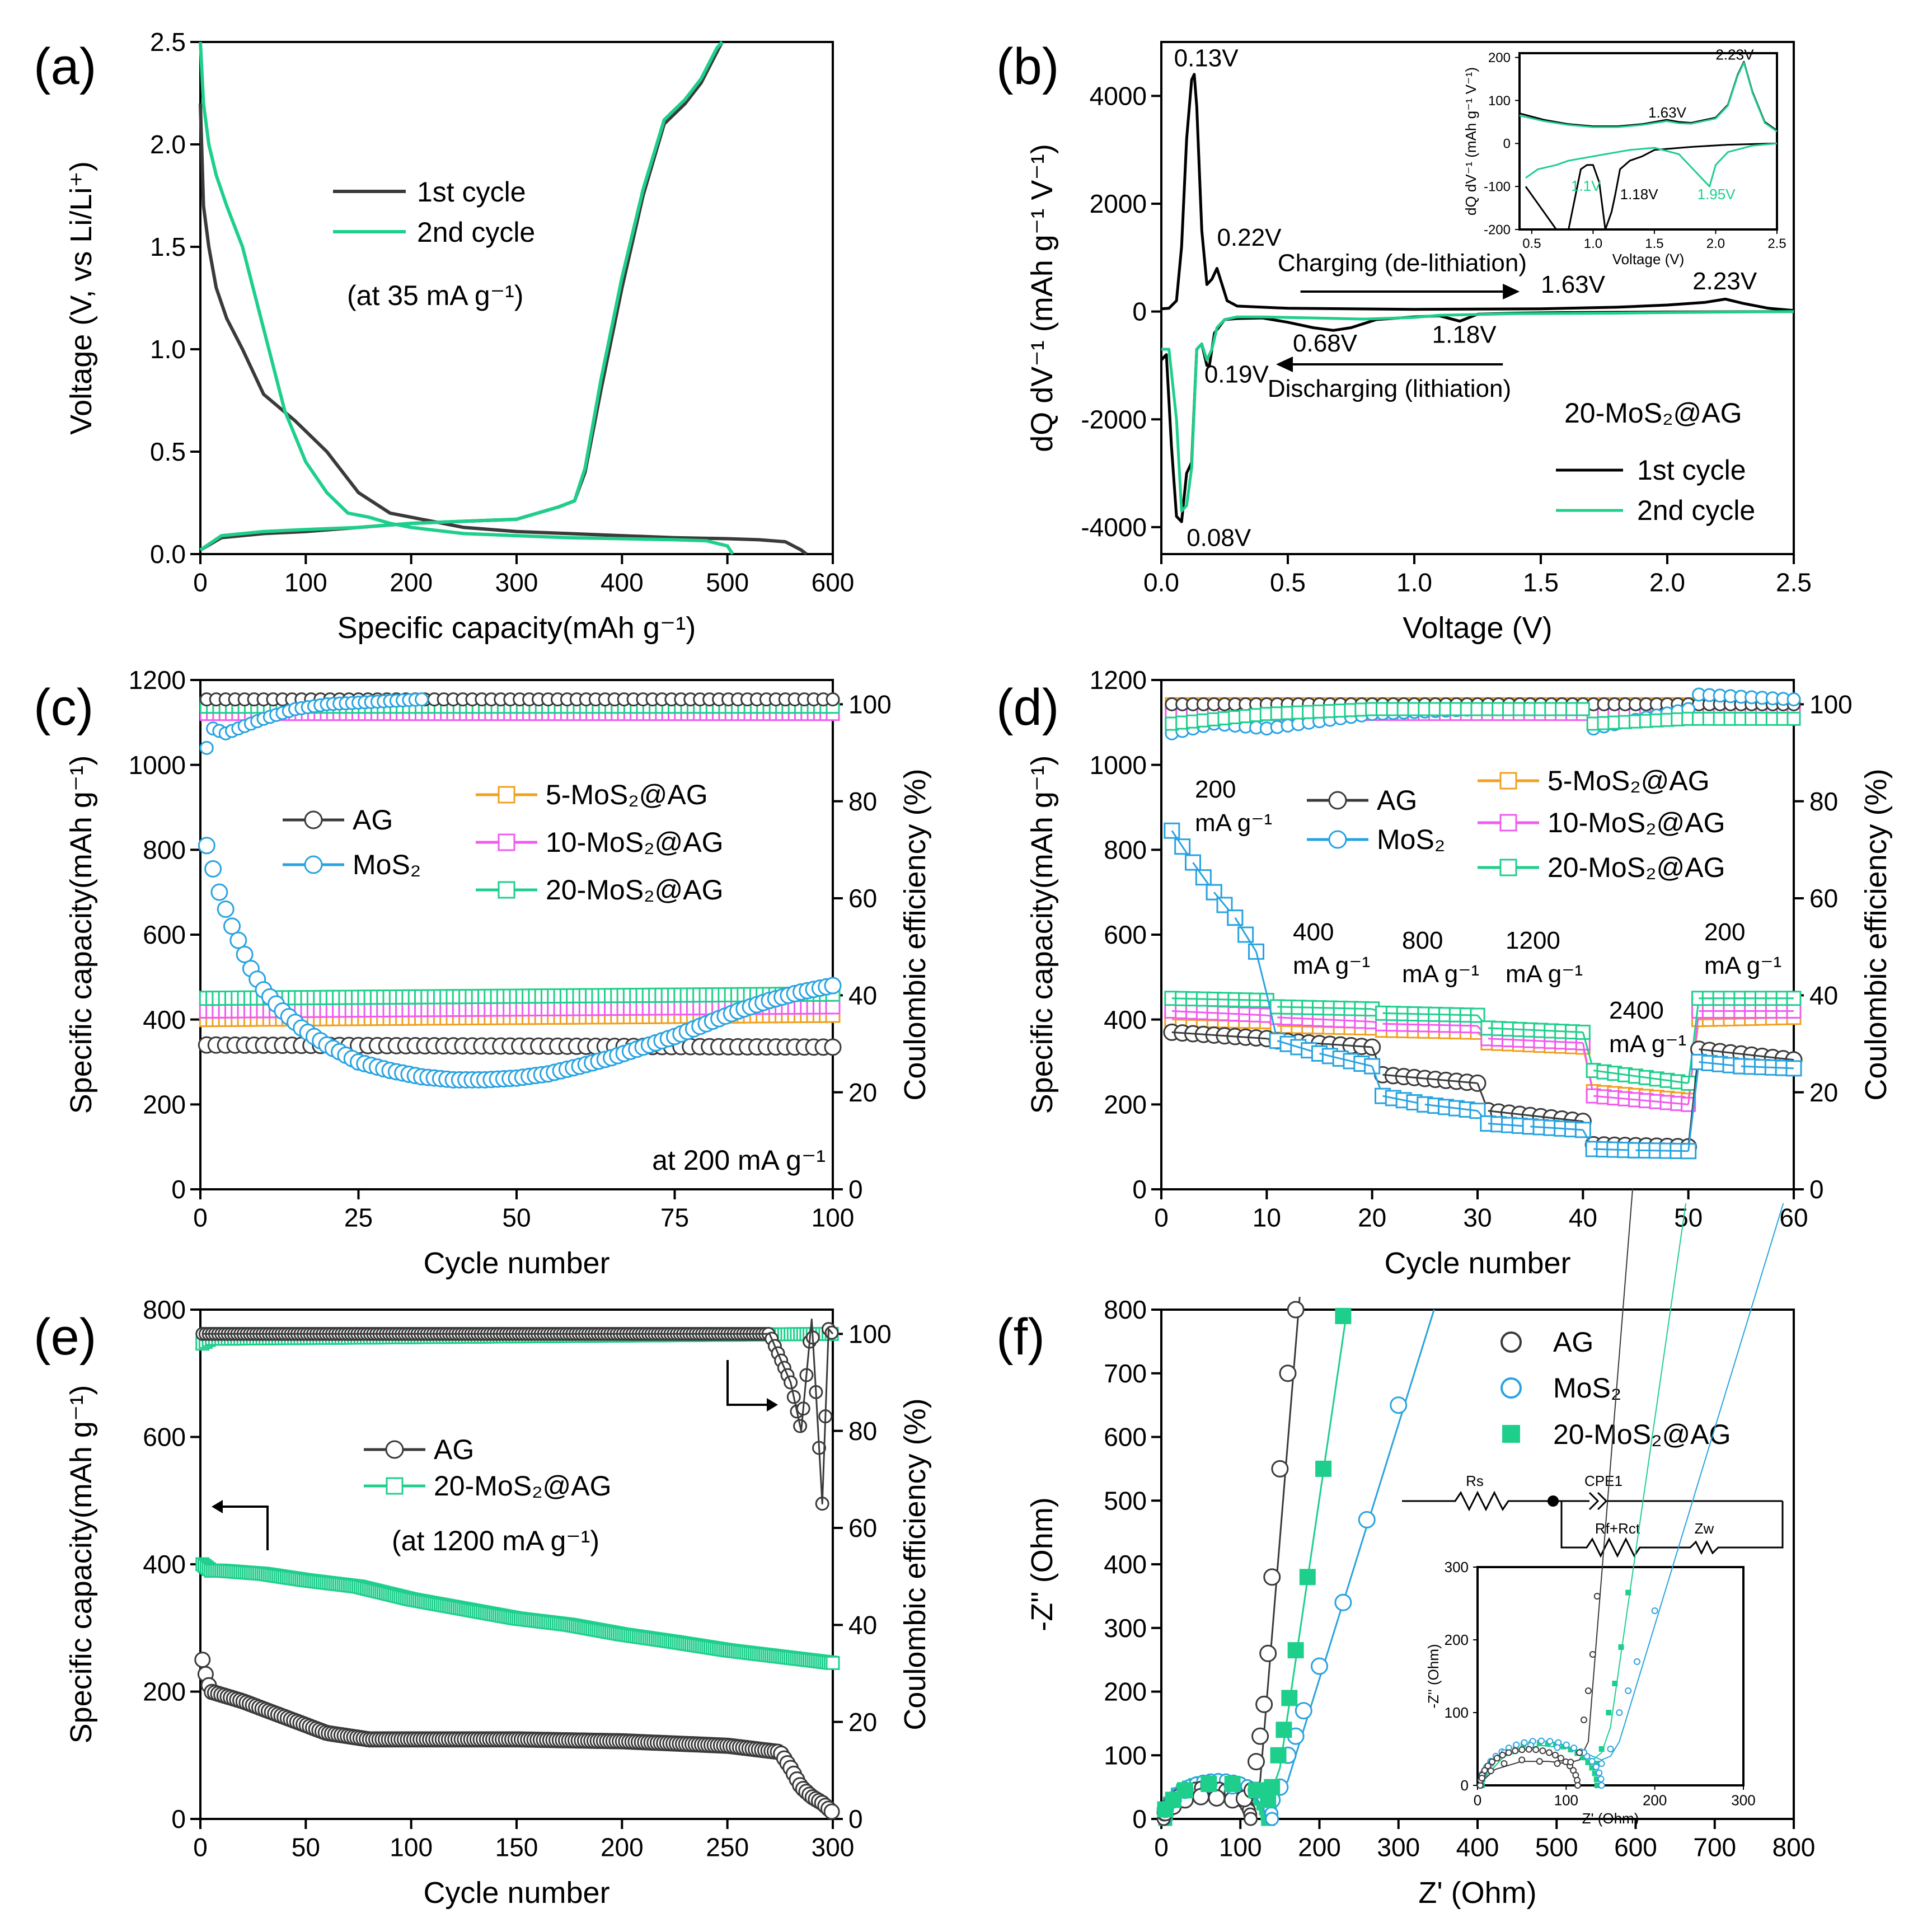 Image resolution: width=1932 pixels, height=1932 pixels. What do you see at coordinates (1617, 1528) in the screenshot?
I see `circuit-label-rct: Rf+Rct` at bounding box center [1617, 1528].